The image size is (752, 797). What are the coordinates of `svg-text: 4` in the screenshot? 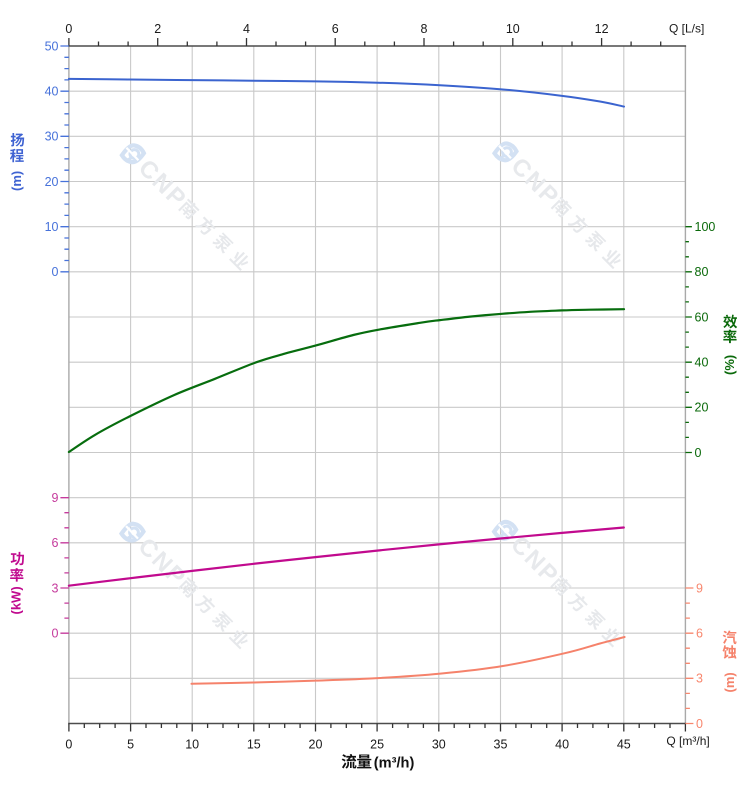 It's located at (246, 29).